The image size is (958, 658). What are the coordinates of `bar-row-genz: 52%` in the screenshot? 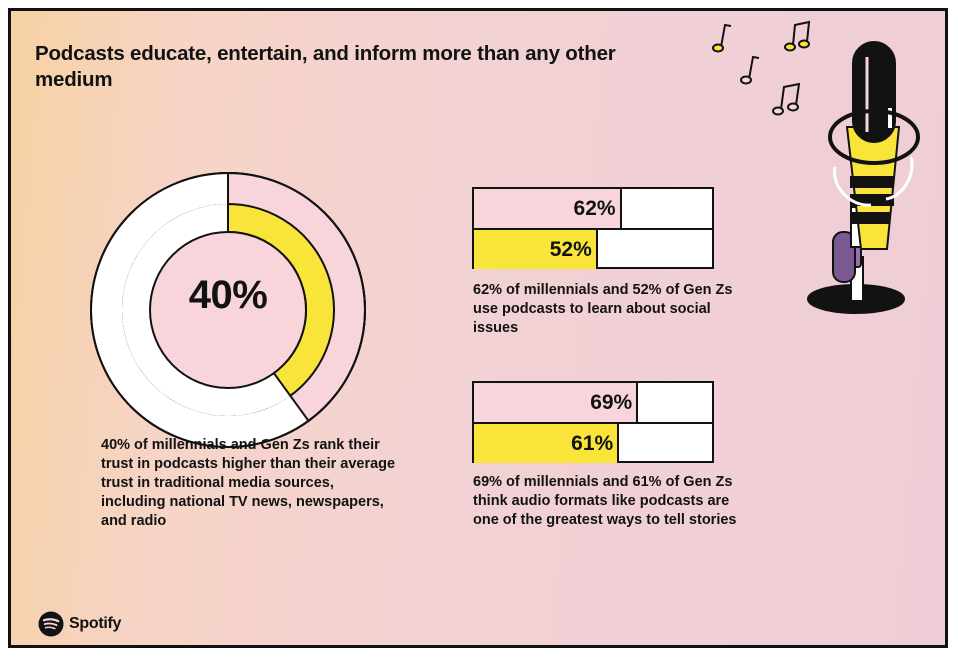 It's located at (593, 249).